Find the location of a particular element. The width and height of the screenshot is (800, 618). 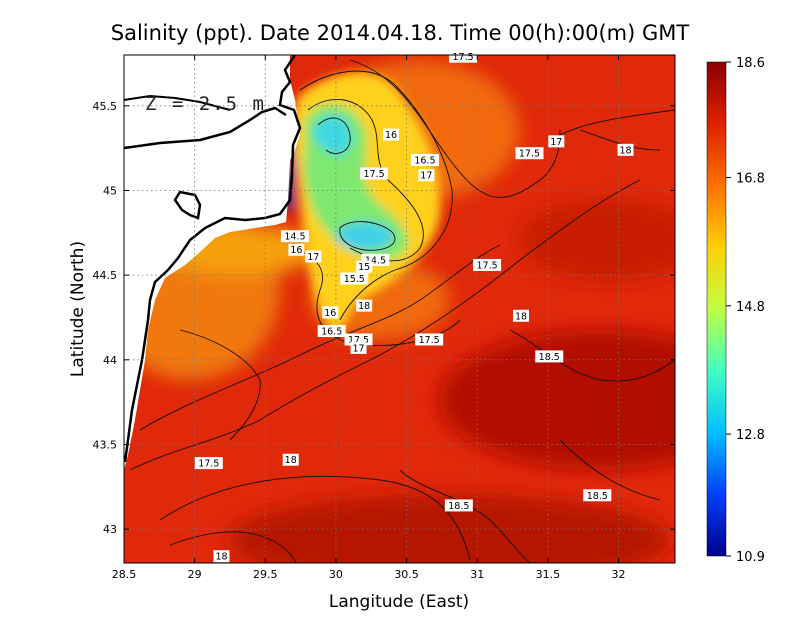

contour-label: 17 is located at coordinates (426, 175).